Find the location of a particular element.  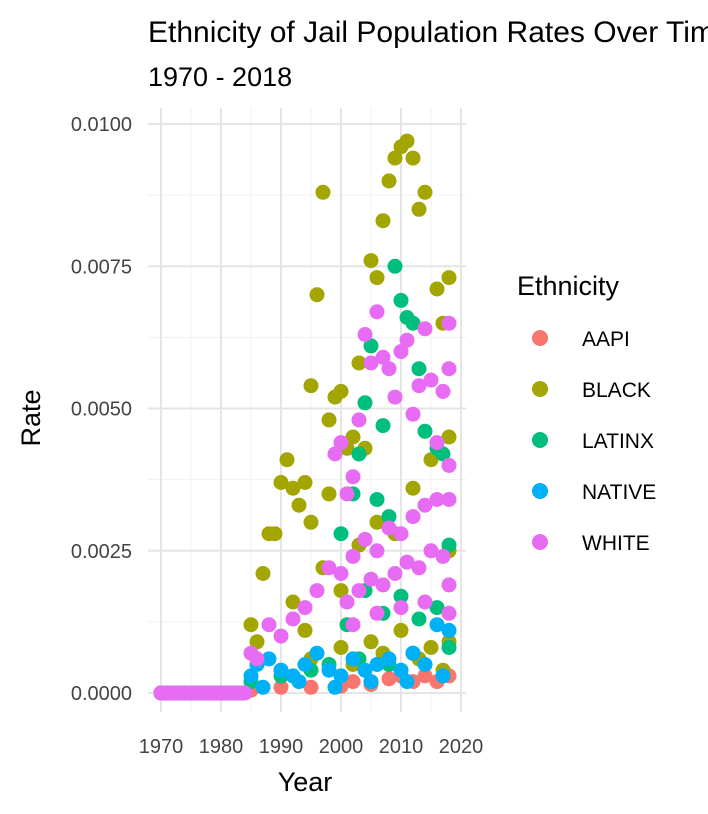

y-tick-label: 0.0025 is located at coordinates (101, 552).